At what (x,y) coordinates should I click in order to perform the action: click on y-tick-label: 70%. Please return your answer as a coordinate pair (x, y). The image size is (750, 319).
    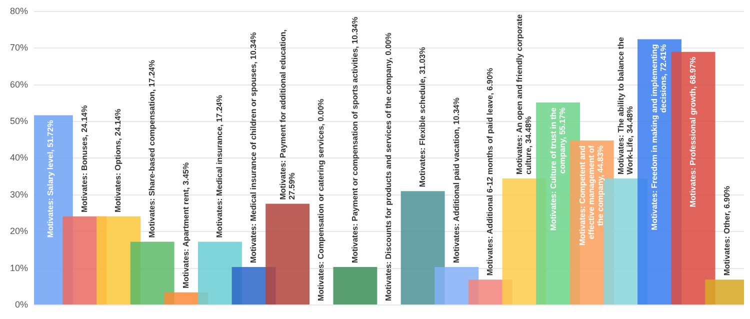
    Looking at the image, I should click on (19, 47).